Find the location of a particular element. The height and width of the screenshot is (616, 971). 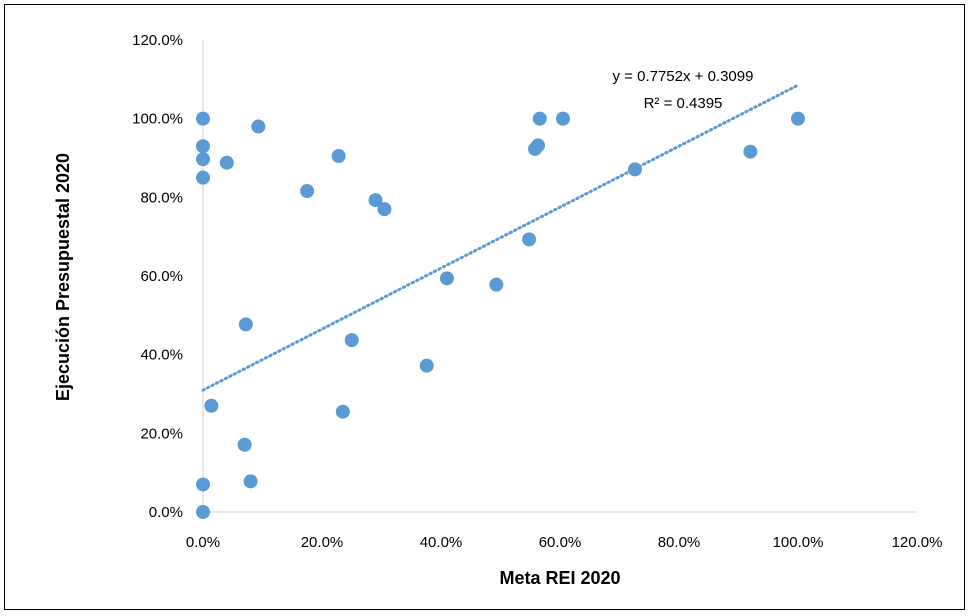

y-axis-ticks: 0.0% 20.0% 40.0% 60.0% 80.0% 100.0% 120.0% is located at coordinates (157, 276).